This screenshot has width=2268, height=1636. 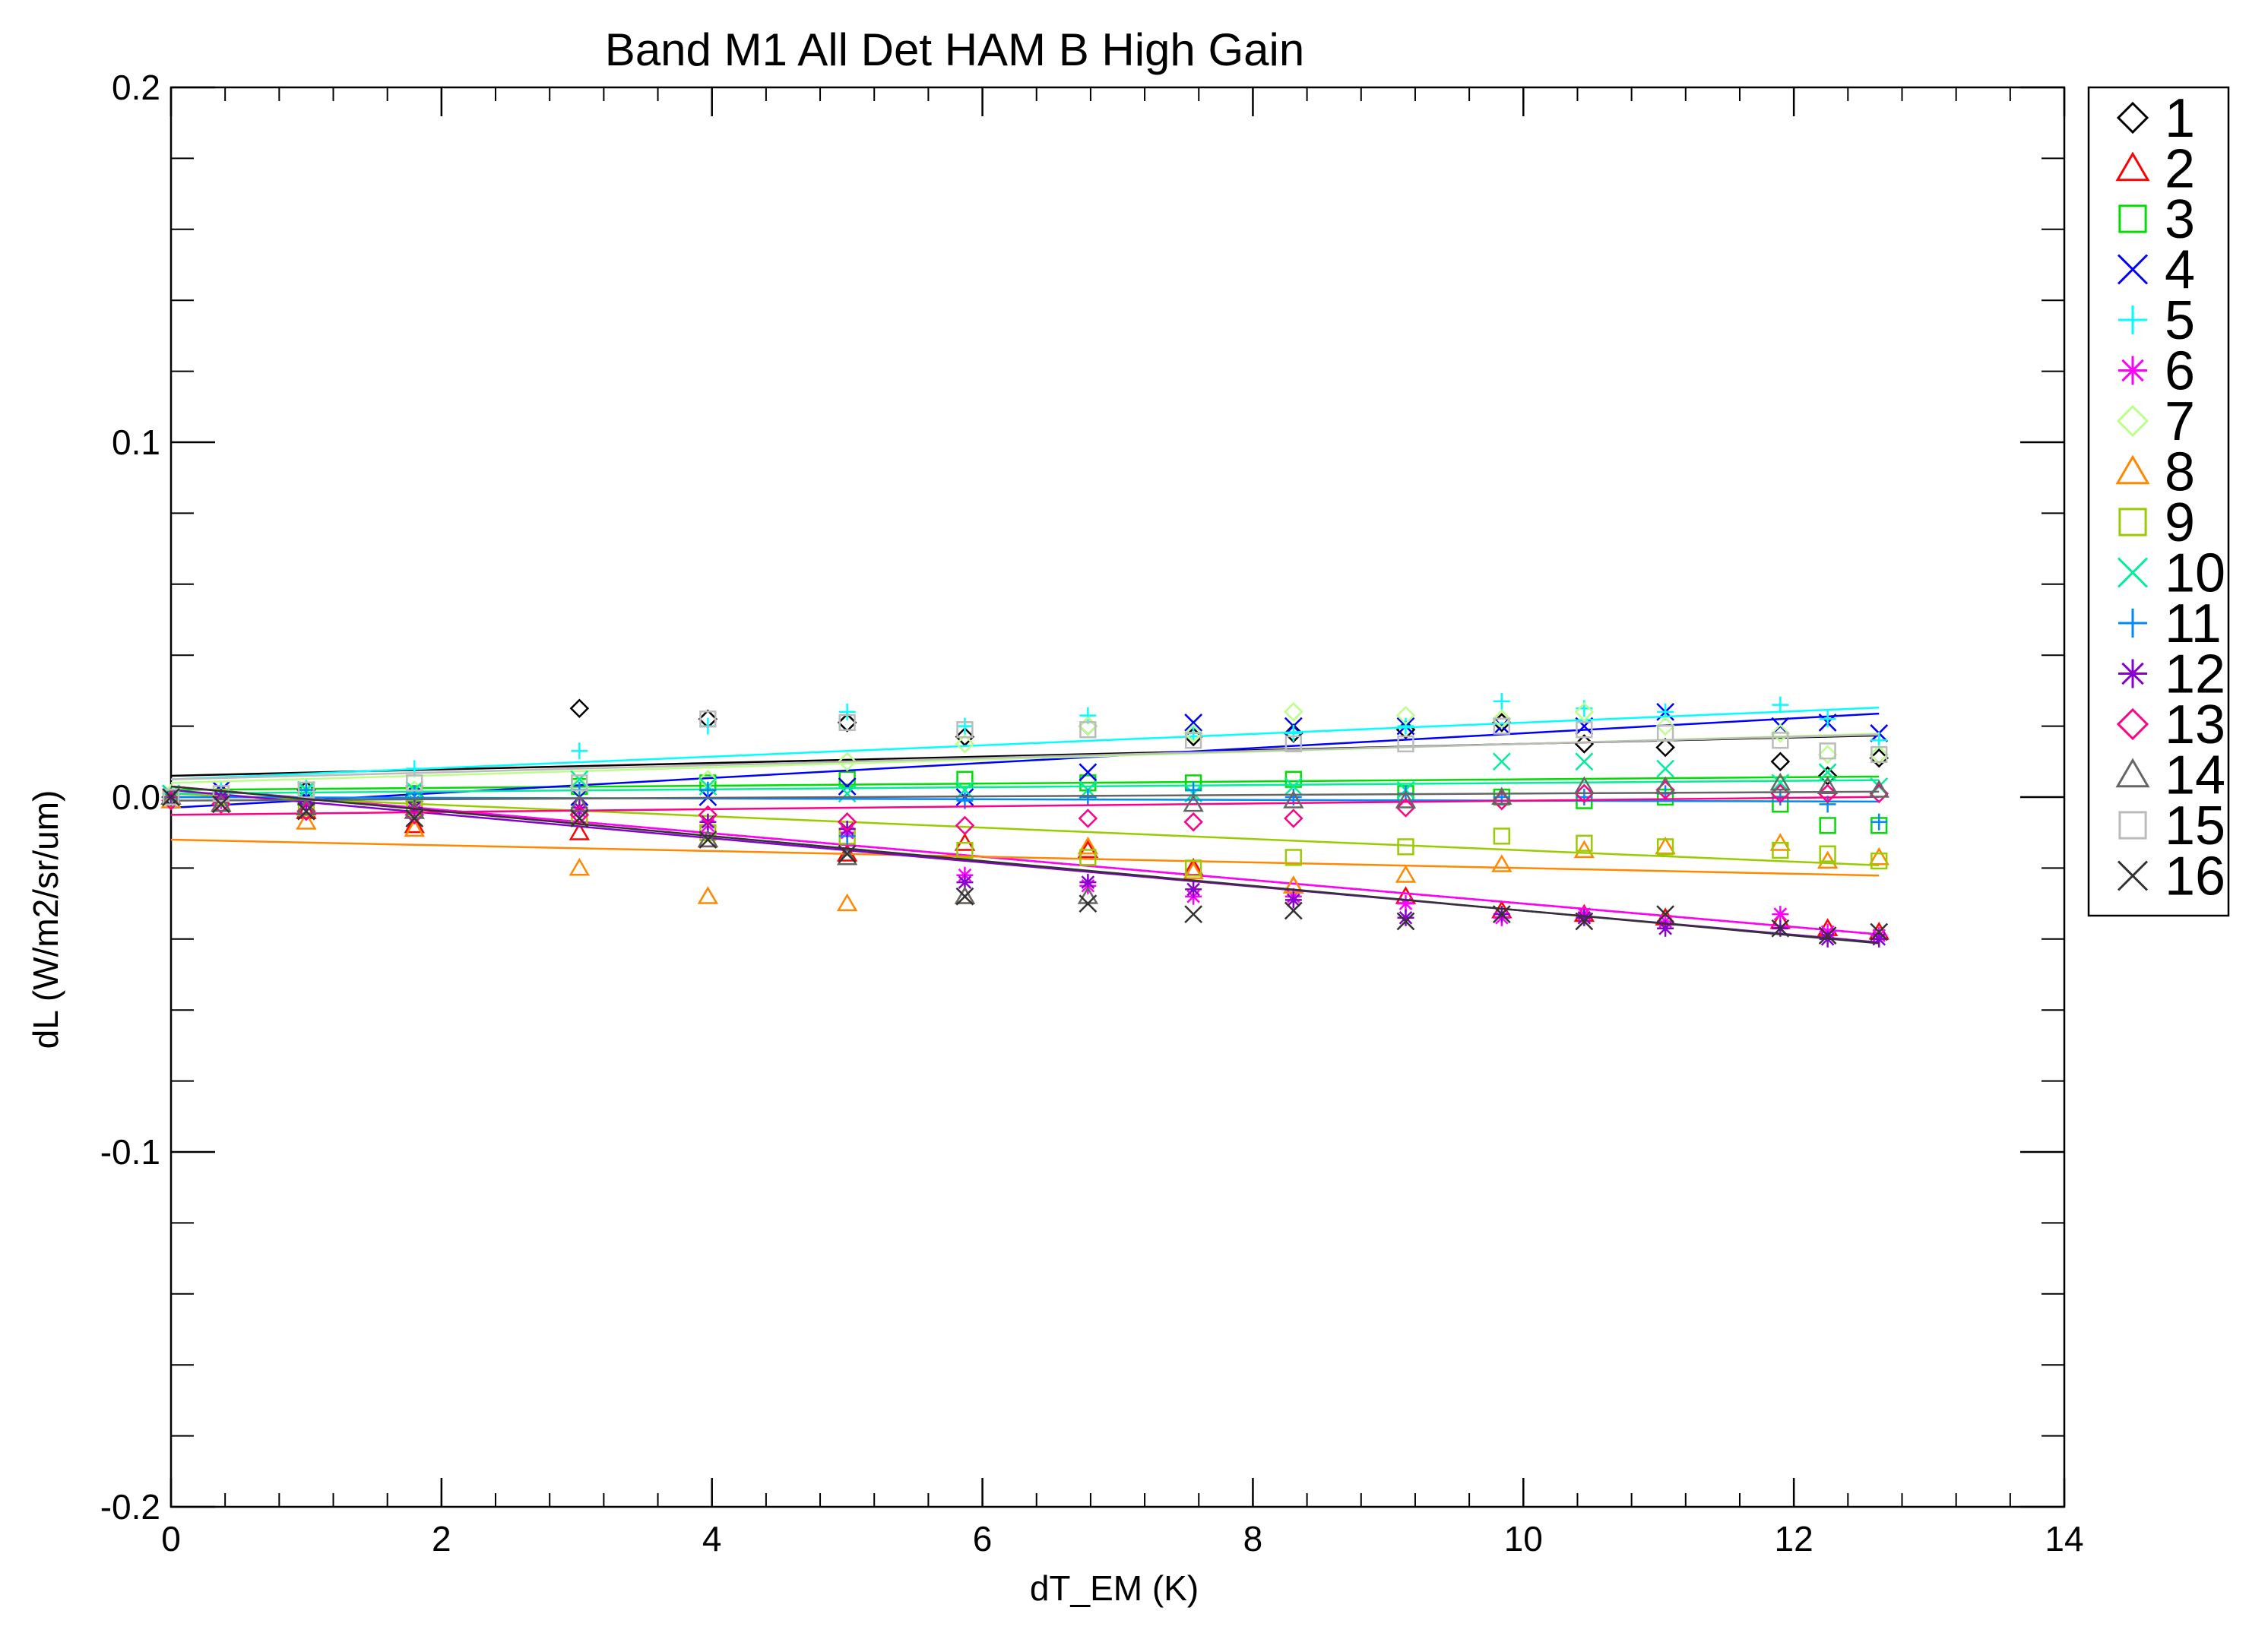 What do you see at coordinates (983, 1538) in the screenshot?
I see `x-tick-label: 6` at bounding box center [983, 1538].